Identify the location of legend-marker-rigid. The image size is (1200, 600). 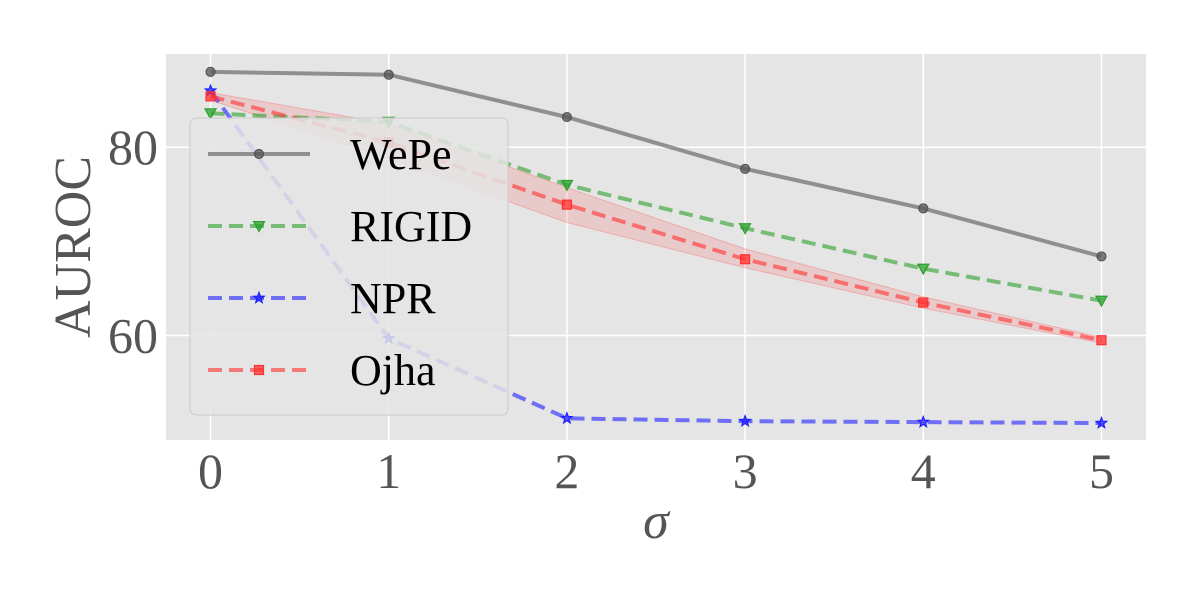
(259, 227).